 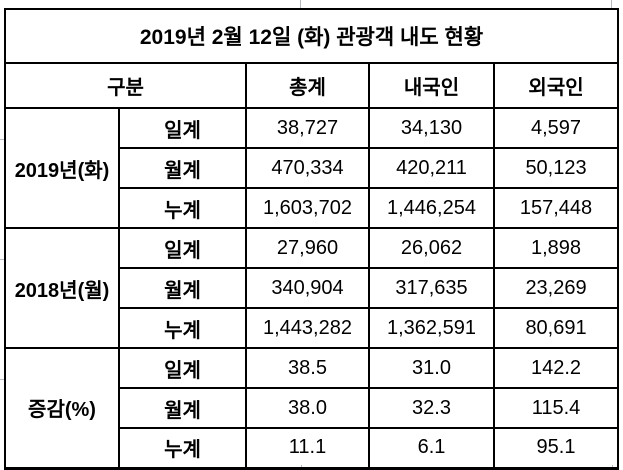 What do you see at coordinates (431, 328) in the screenshot?
I see `cell-domestic: 1,362,591` at bounding box center [431, 328].